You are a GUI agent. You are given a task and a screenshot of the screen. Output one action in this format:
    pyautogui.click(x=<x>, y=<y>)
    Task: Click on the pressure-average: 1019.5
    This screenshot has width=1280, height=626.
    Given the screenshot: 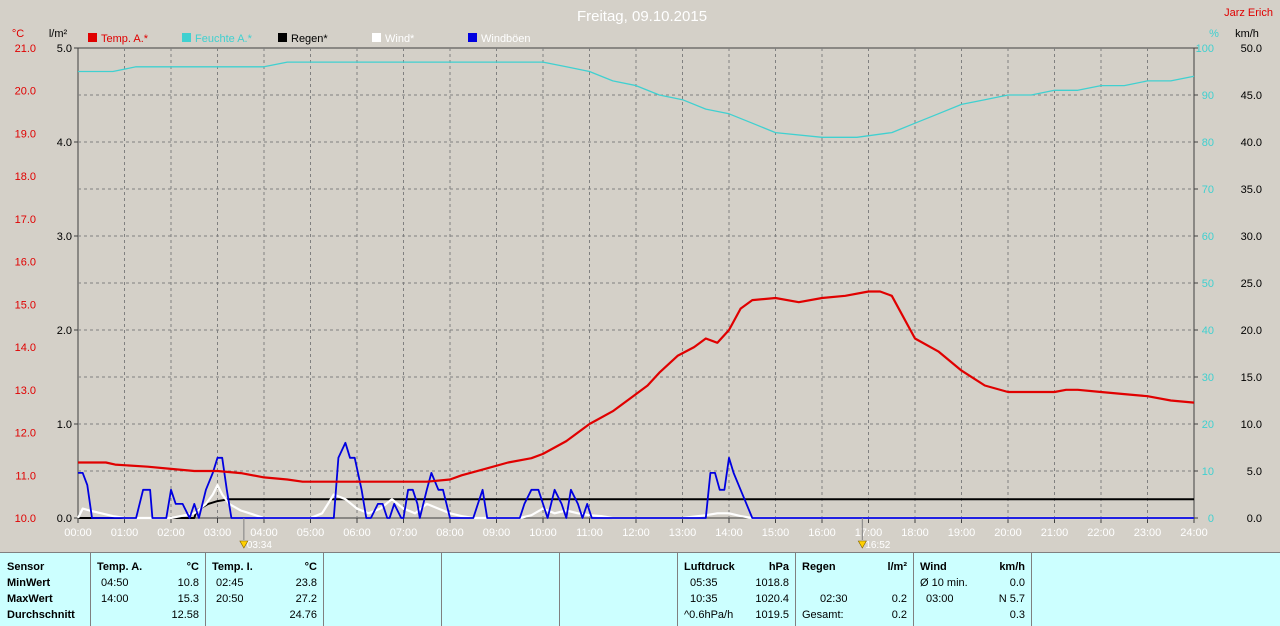 What is the action you would take?
    pyautogui.click(x=772, y=615)
    